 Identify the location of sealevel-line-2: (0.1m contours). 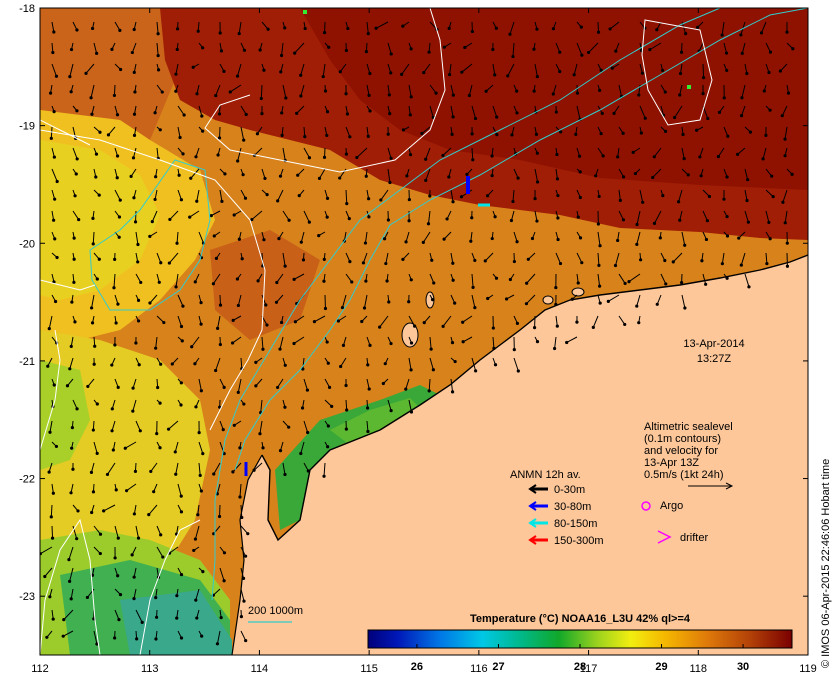
(682, 439).